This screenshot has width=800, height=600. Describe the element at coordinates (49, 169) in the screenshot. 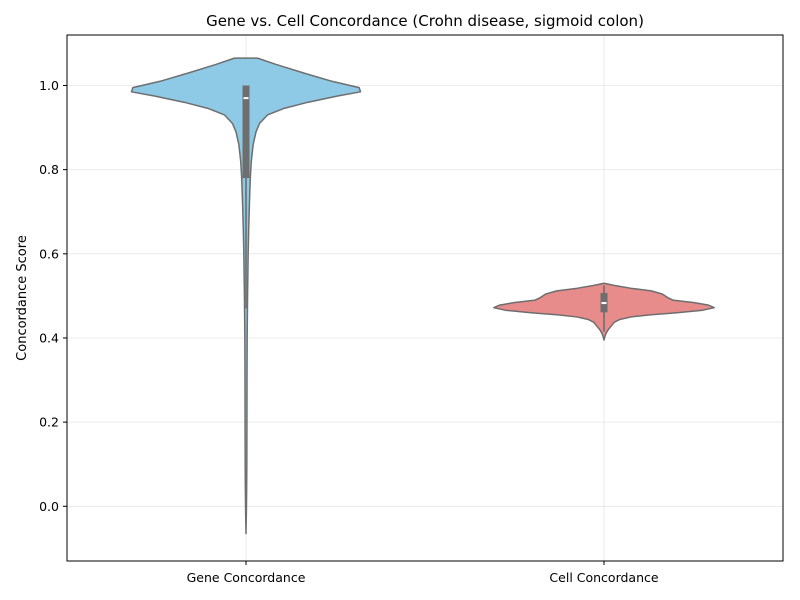

I see `y-tick-label: 0.8` at that location.